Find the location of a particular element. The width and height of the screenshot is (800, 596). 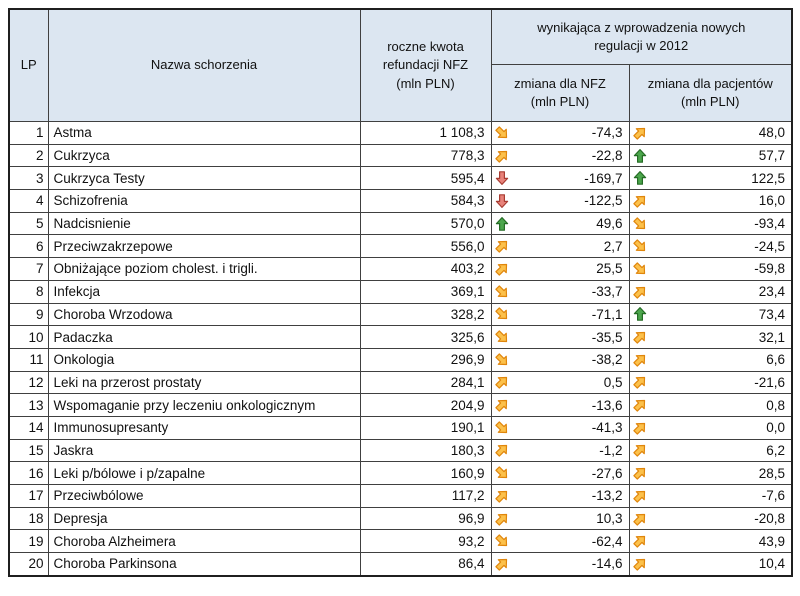

annual-refund-value: 93,2 is located at coordinates (425, 541).